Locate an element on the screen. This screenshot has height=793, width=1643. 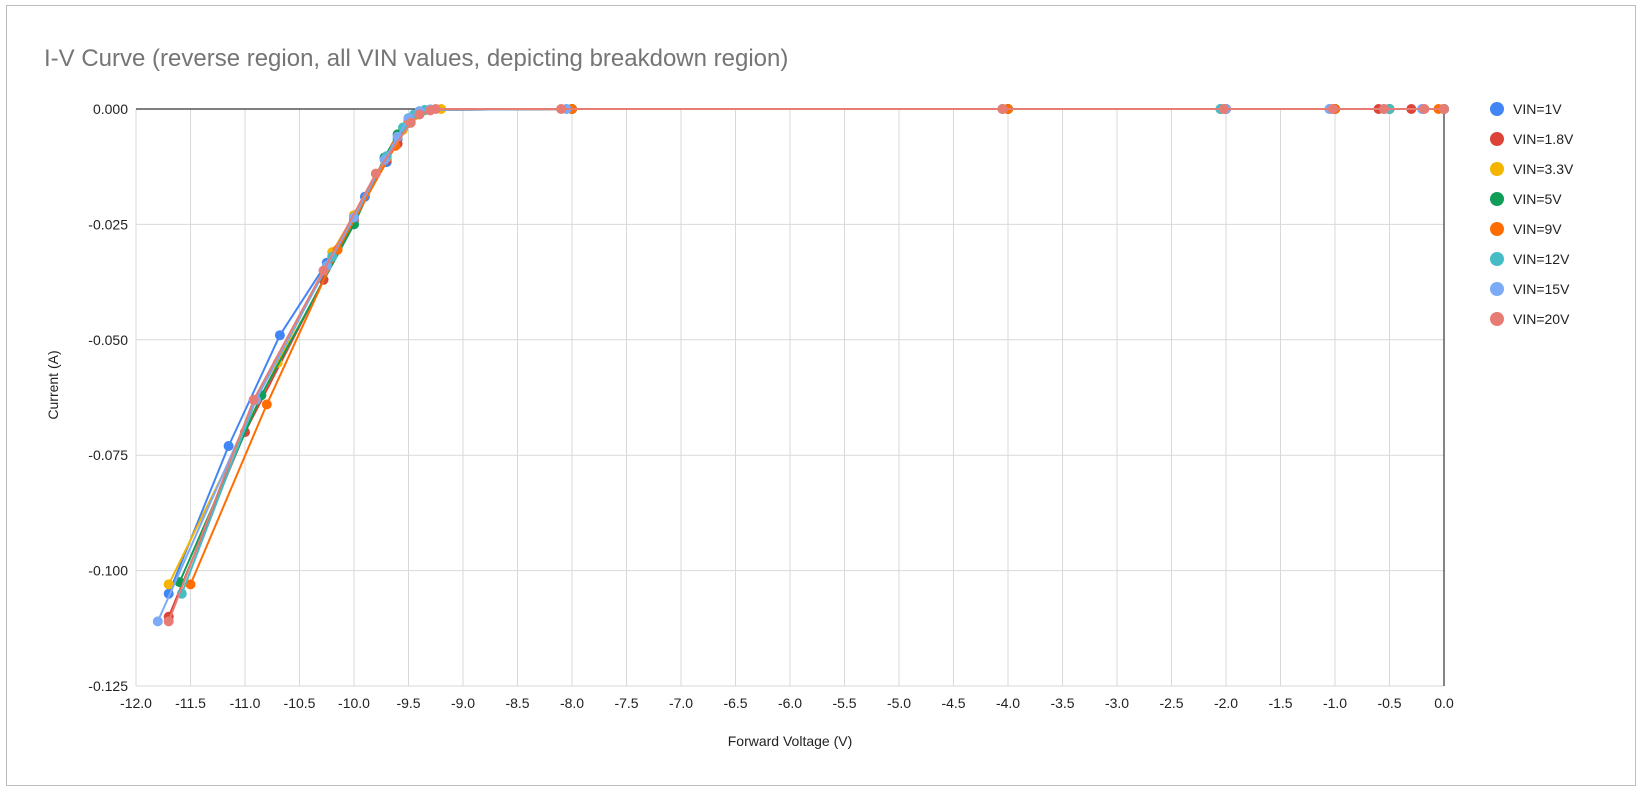
legend-item: VIN=1V is located at coordinates (1526, 109).